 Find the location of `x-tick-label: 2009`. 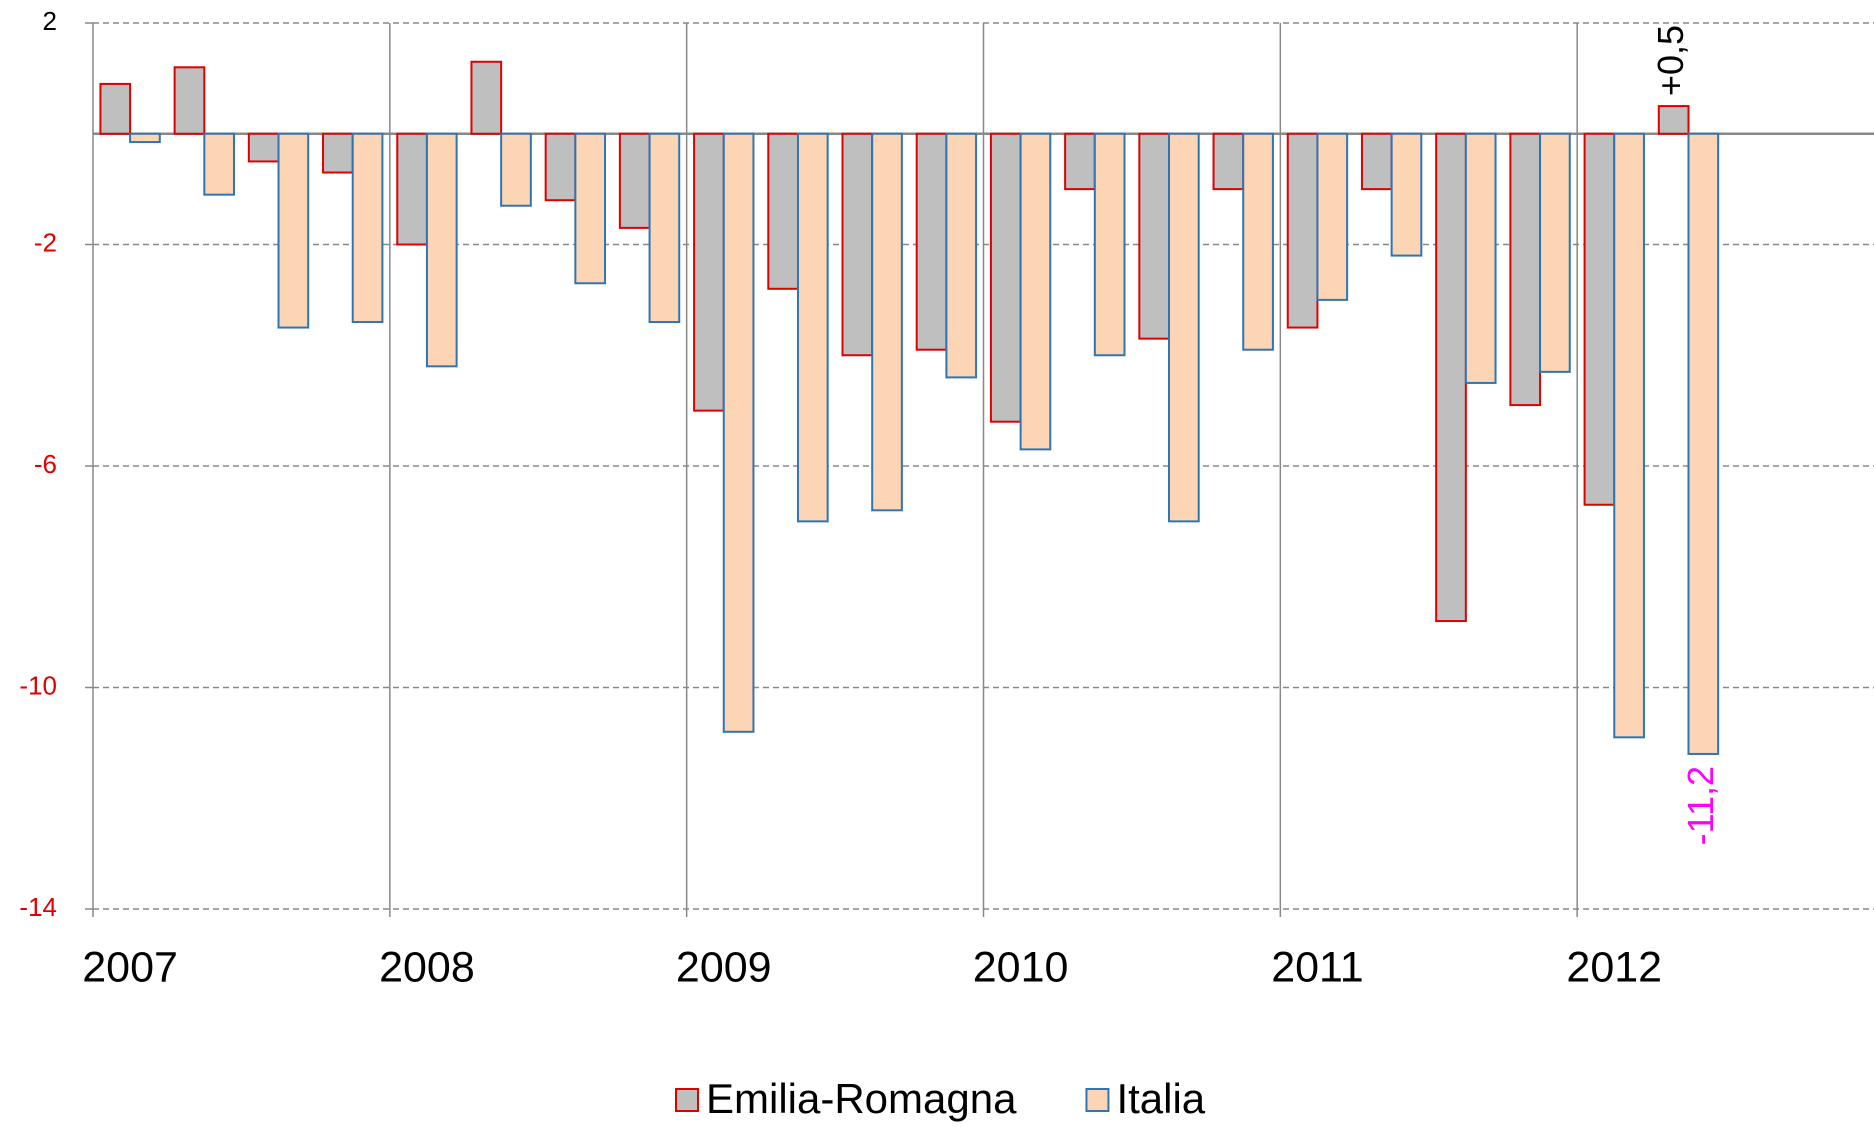

x-tick-label: 2009 is located at coordinates (724, 967).